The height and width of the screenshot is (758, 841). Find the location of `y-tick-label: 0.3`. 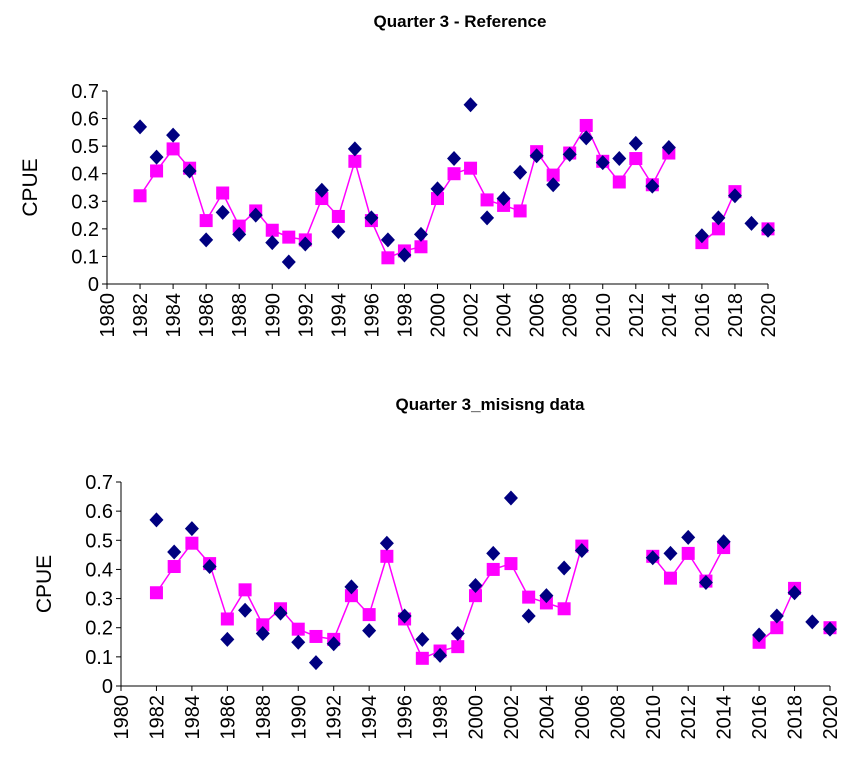

y-tick-label: 0.3 is located at coordinates (85, 202).